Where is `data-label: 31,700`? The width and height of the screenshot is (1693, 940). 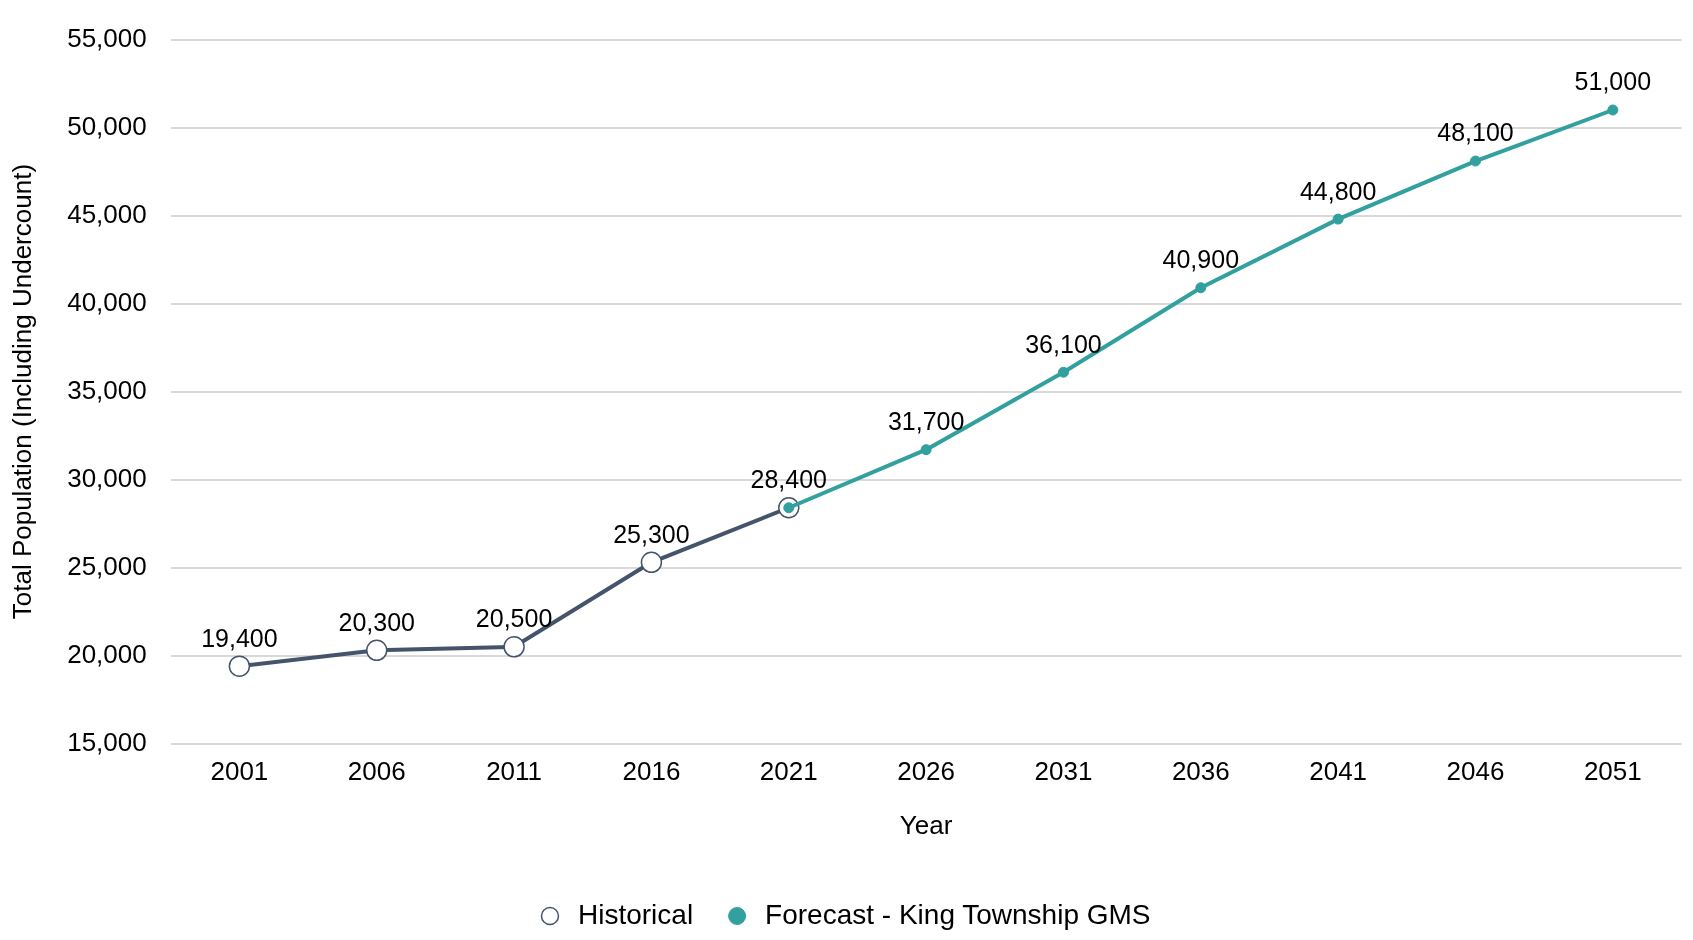
data-label: 31,700 is located at coordinates (926, 421).